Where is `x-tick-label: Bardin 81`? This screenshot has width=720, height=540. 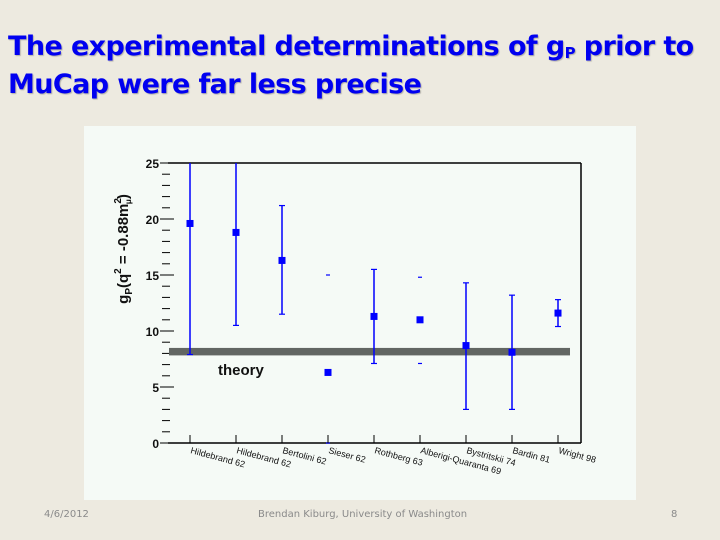 x-tick-label: Bardin 81 is located at coordinates (531, 455).